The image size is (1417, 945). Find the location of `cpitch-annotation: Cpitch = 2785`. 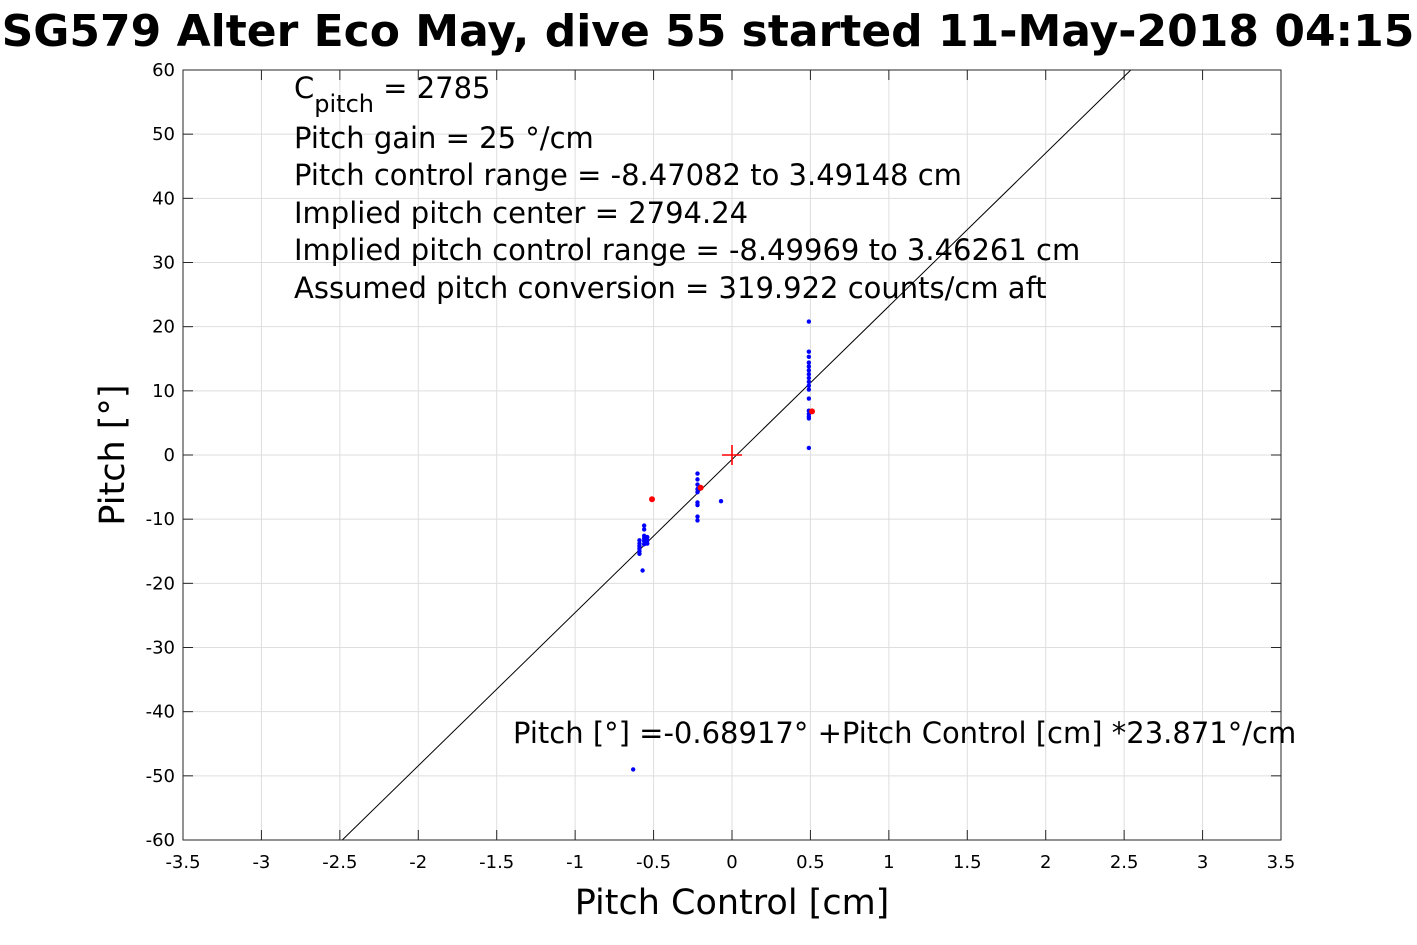

cpitch-annotation: Cpitch = 2785 is located at coordinates (392, 94).